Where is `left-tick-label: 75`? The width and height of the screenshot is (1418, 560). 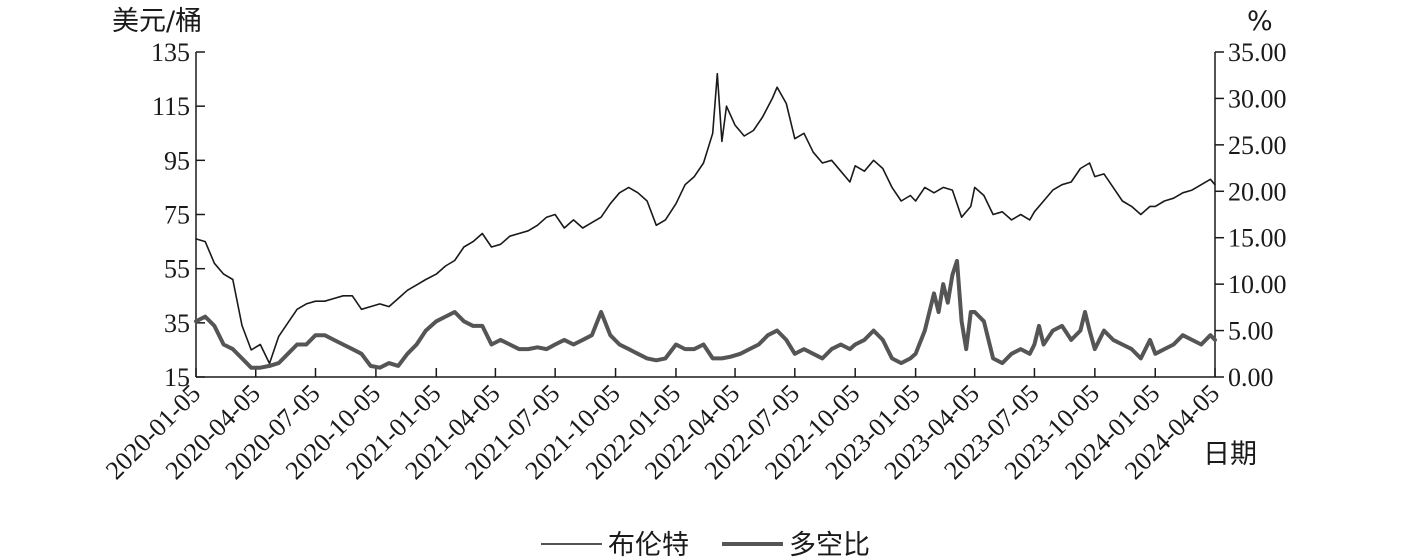 left-tick-label: 75 is located at coordinates (177, 215).